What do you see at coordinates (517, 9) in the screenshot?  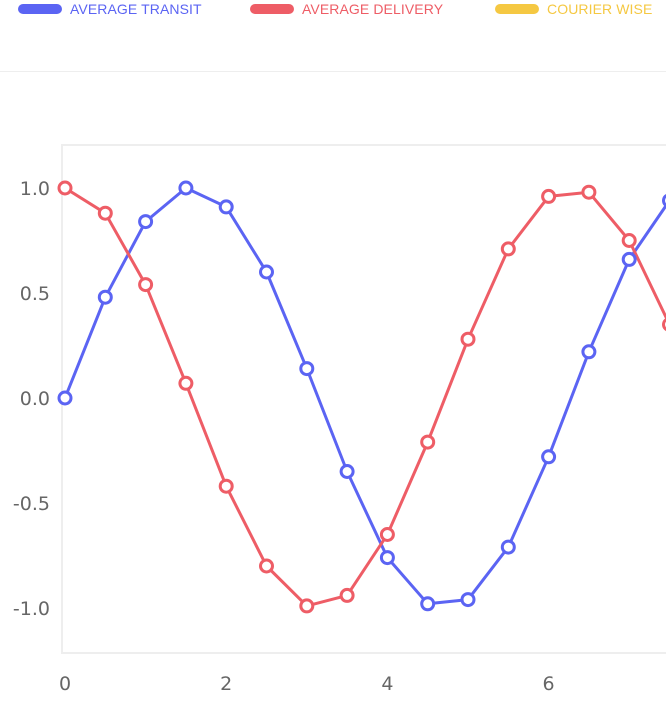 I see `legend-swatch-courier-wise` at bounding box center [517, 9].